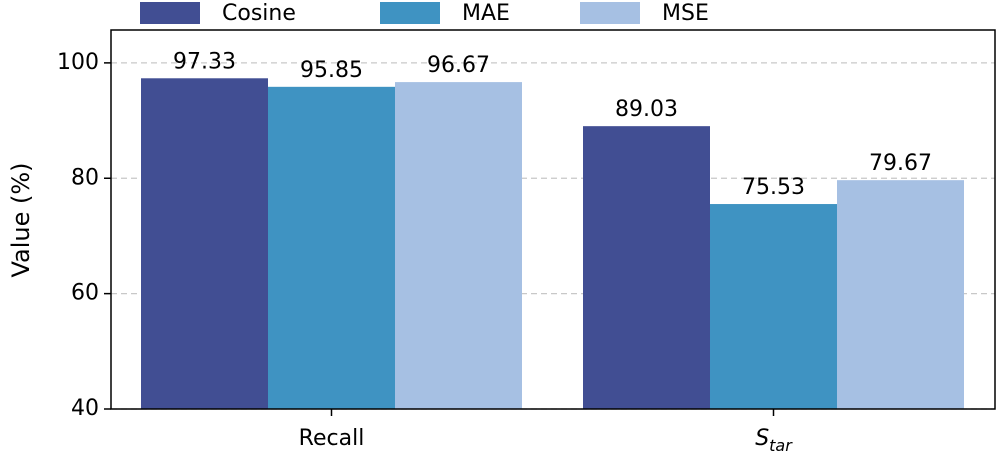 The image size is (997, 458). What do you see at coordinates (331, 70) in the screenshot?
I see `value-label: 95.85` at bounding box center [331, 70].